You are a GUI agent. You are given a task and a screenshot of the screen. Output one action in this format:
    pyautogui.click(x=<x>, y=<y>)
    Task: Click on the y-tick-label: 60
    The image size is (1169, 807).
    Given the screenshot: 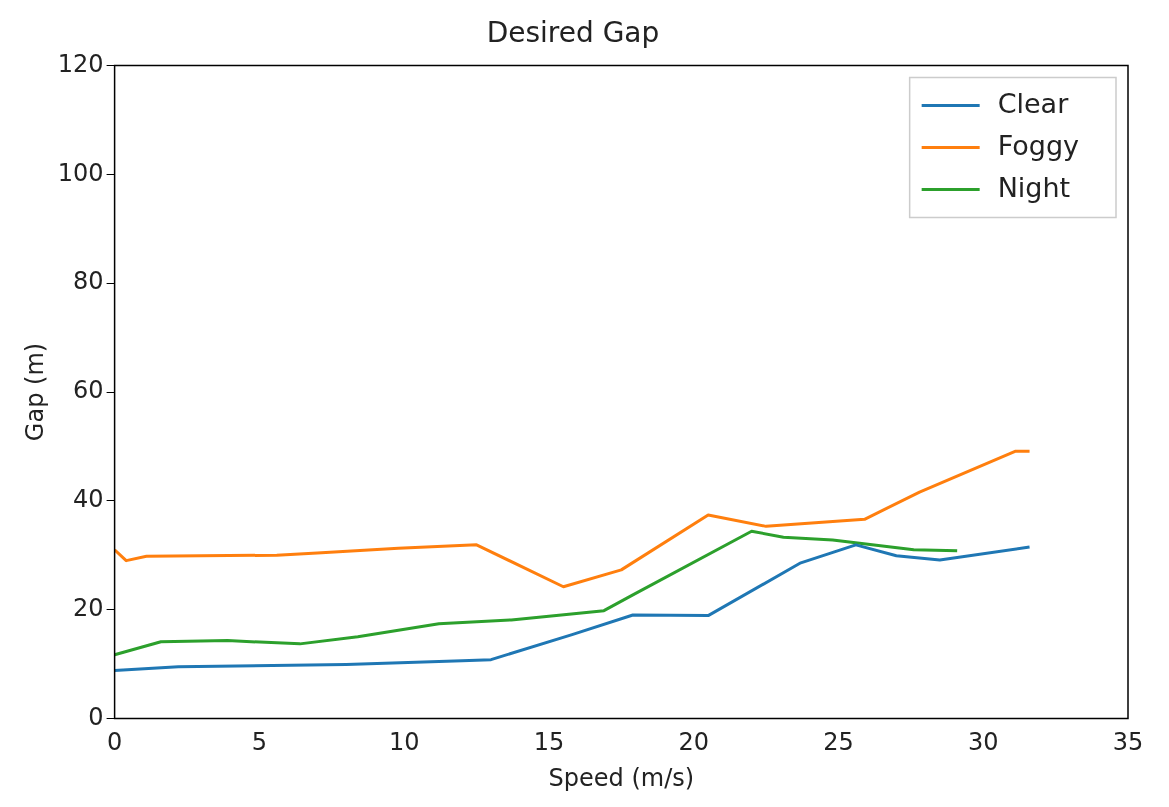 What is the action you would take?
    pyautogui.click(x=88, y=390)
    